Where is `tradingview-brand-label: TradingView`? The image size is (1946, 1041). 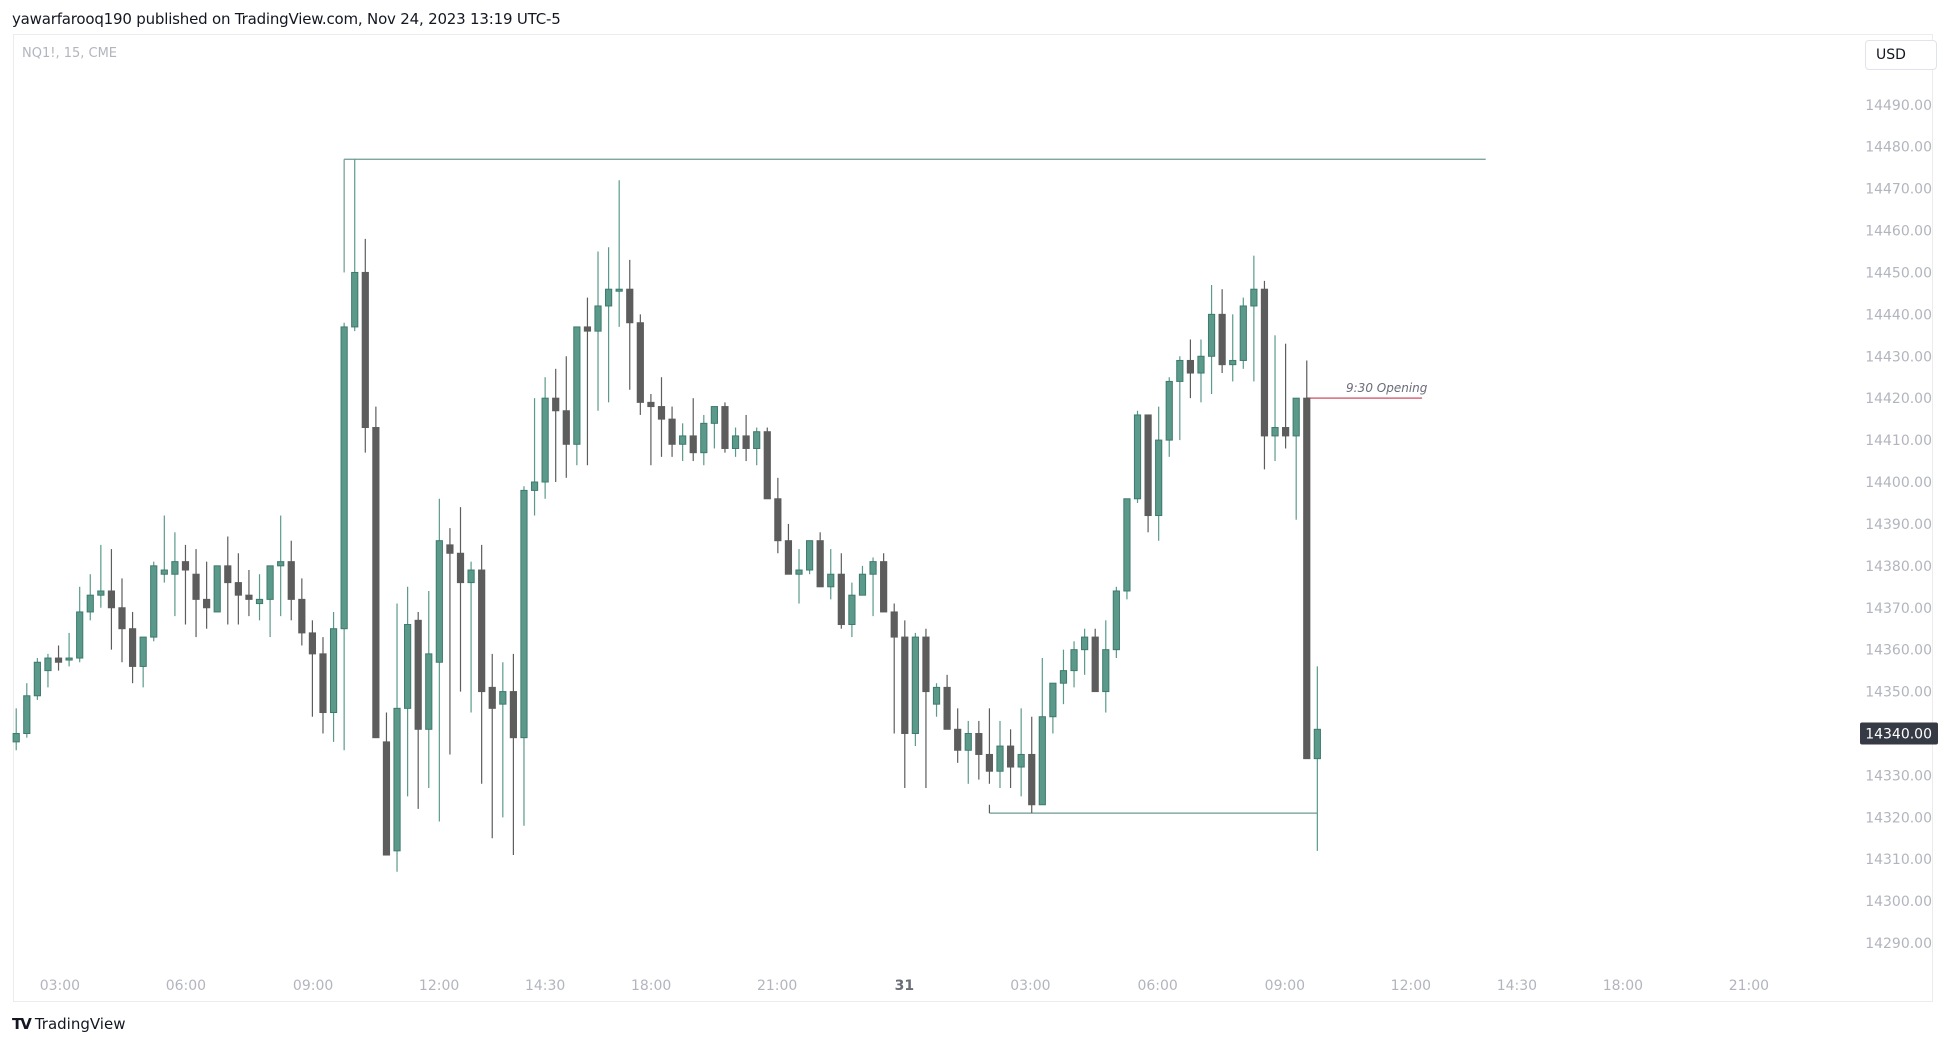 tradingview-brand-label: TradingView is located at coordinates (80, 1024).